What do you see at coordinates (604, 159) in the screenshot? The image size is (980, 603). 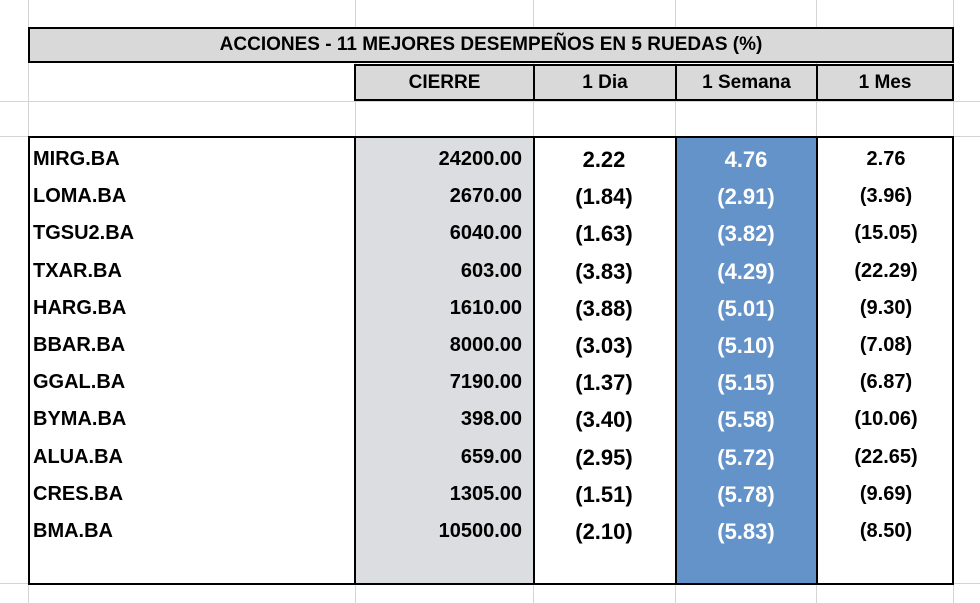 I see `cell-dia: 2.22` at bounding box center [604, 159].